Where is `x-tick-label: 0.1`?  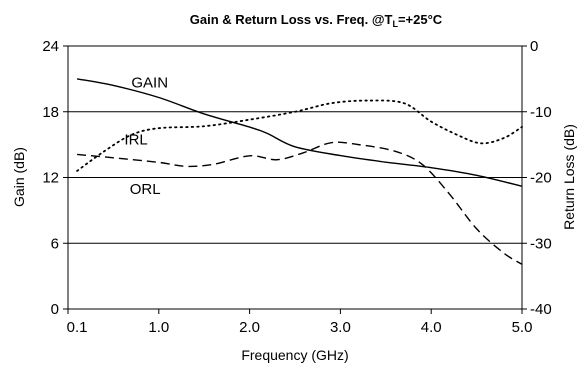
x-tick-label: 0.1 is located at coordinates (77, 327).